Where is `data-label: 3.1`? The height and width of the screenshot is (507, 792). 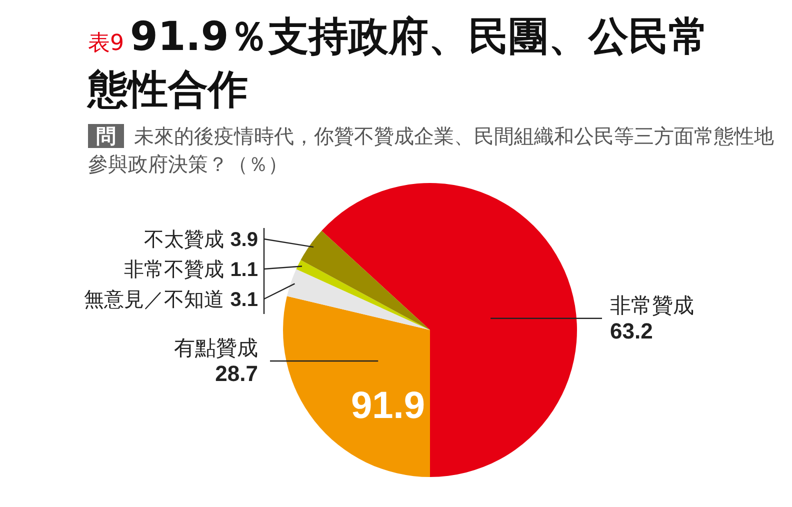
data-label: 3.1 is located at coordinates (244, 300).